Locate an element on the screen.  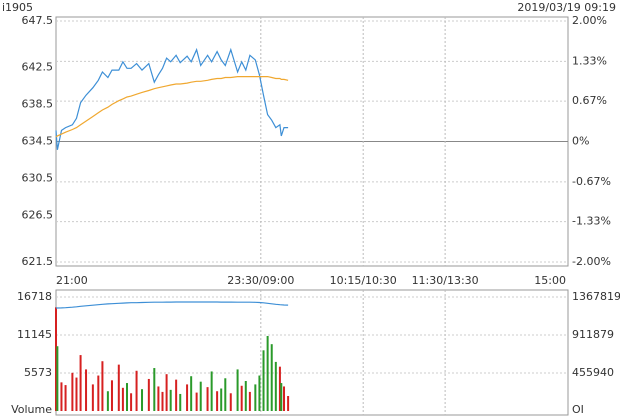
x-tick-label: 15:00 is located at coordinates (550, 280).